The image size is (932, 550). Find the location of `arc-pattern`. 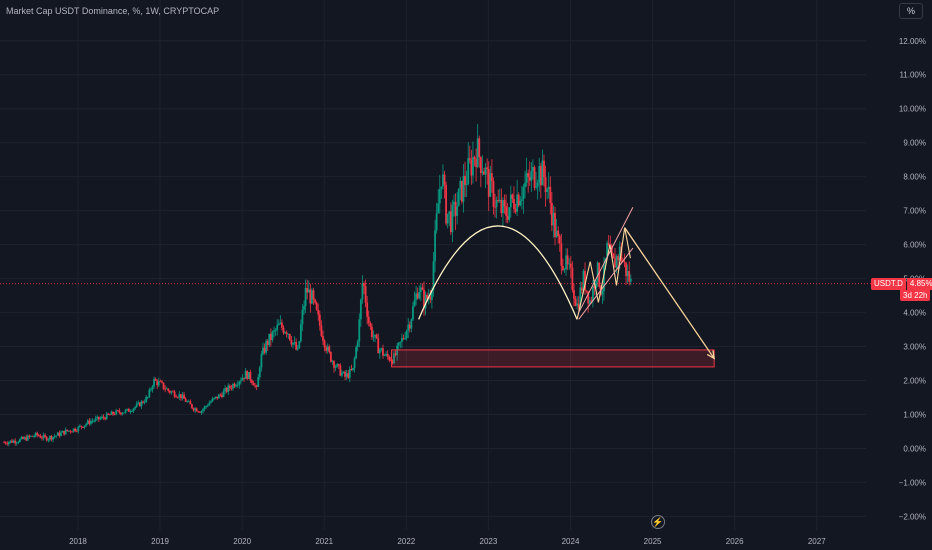

arc-pattern is located at coordinates (498, 272).